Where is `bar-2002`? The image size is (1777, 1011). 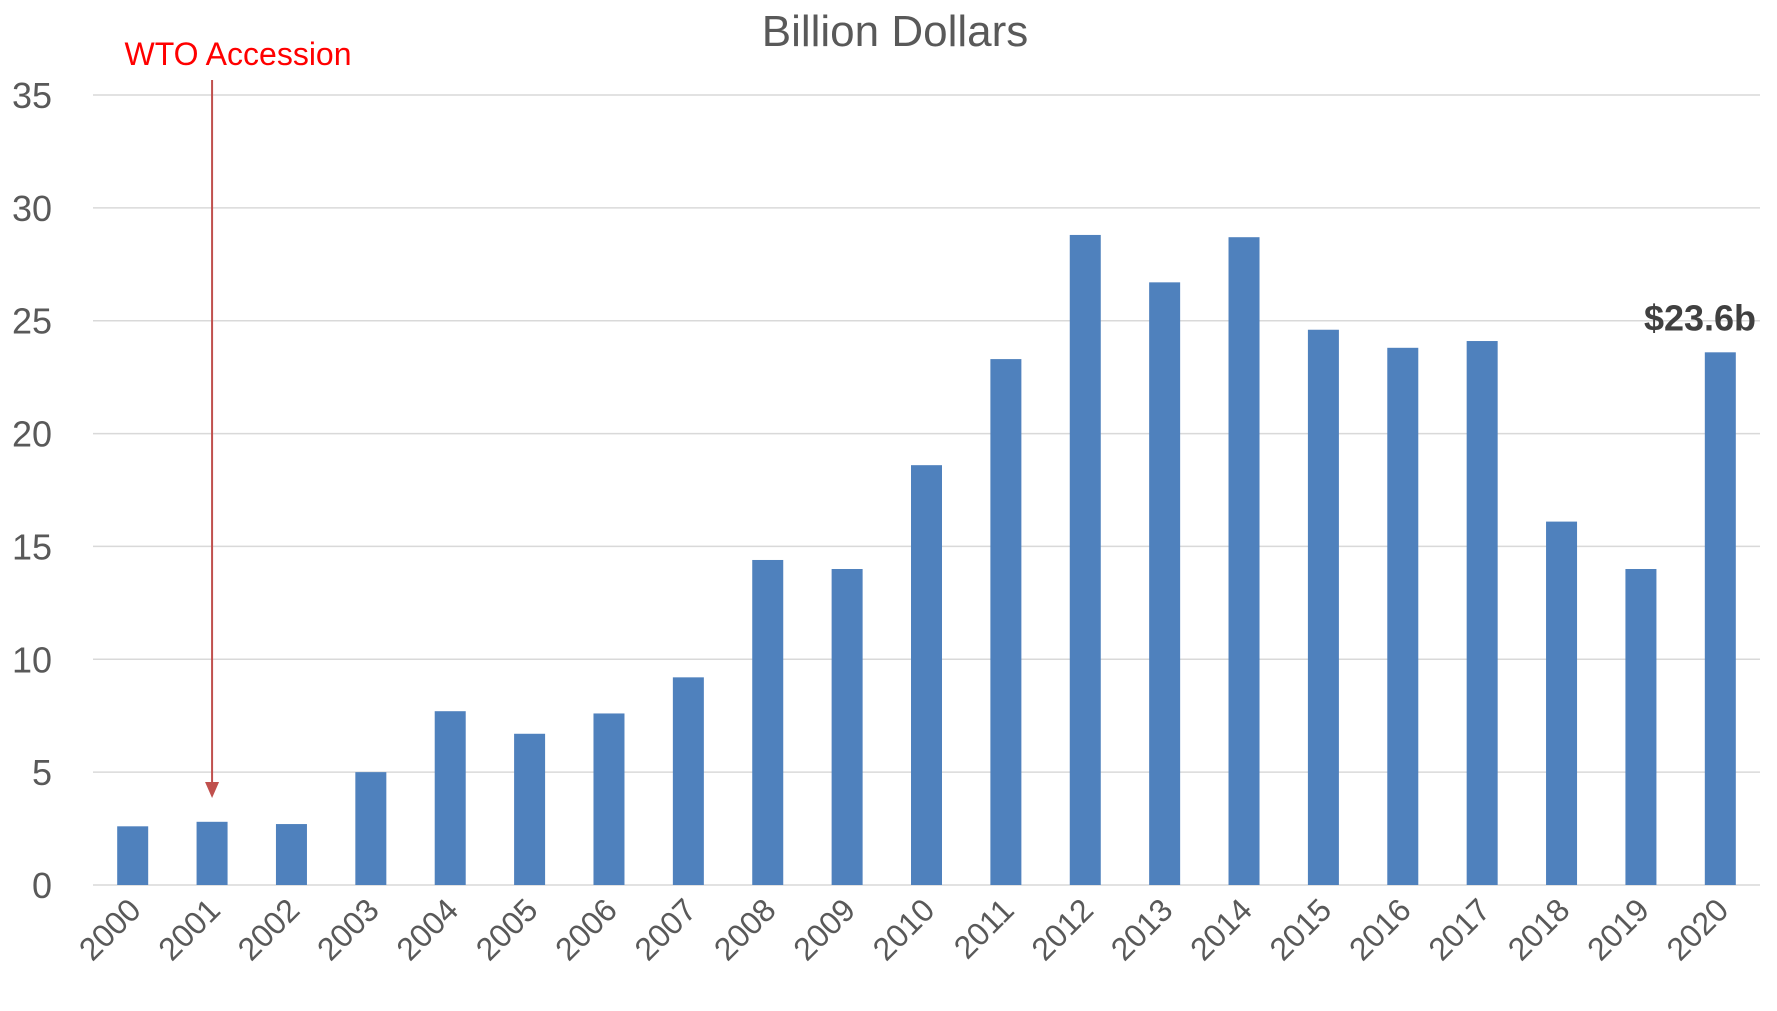 bar-2002 is located at coordinates (291, 854).